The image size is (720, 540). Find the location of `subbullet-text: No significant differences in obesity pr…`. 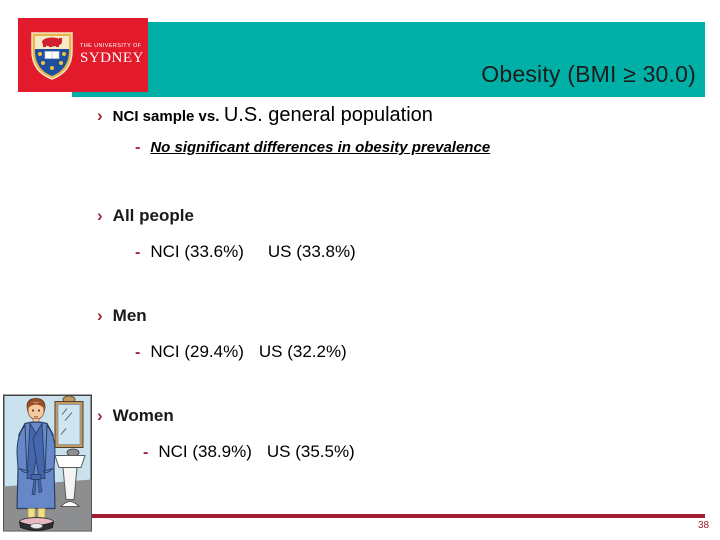

subbullet-text: No significant differences in obesity pr… is located at coordinates (320, 147).